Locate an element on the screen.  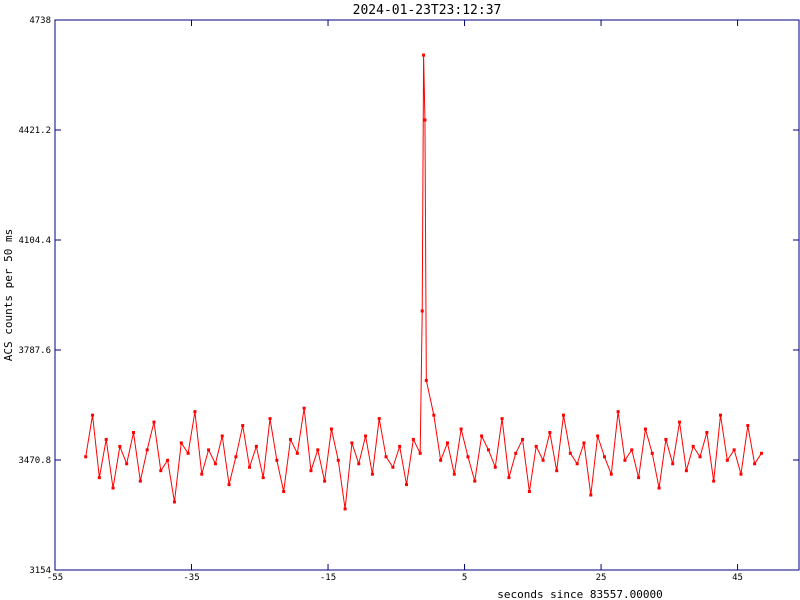
x-tick-label: -35 is located at coordinates (191, 578).